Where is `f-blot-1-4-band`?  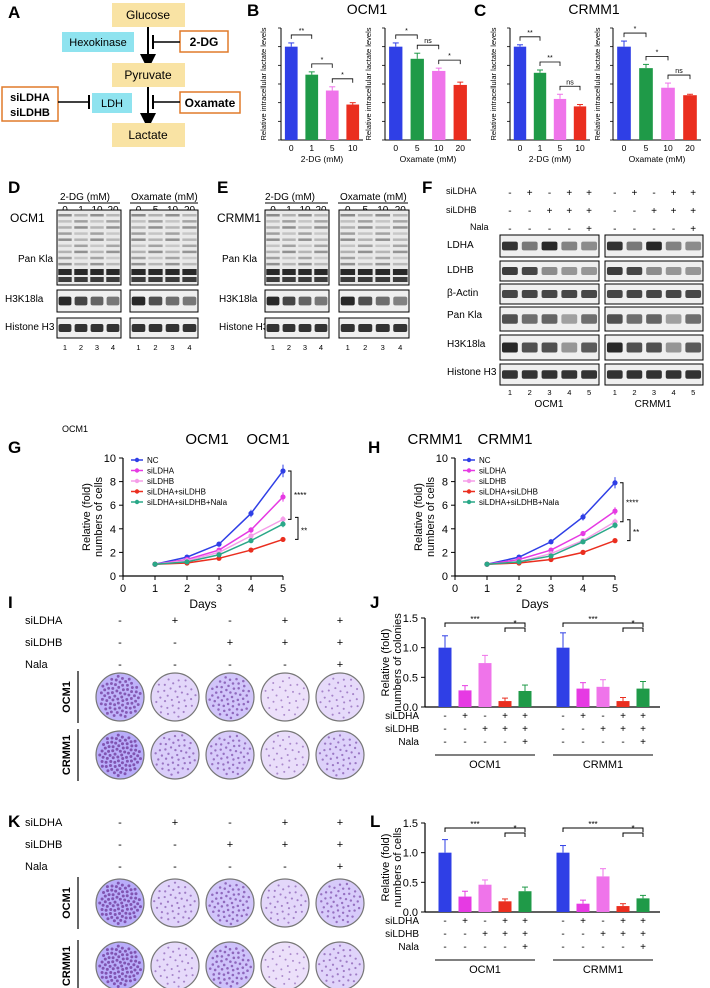
f-blot-1-4-band is located at coordinates (673, 347).